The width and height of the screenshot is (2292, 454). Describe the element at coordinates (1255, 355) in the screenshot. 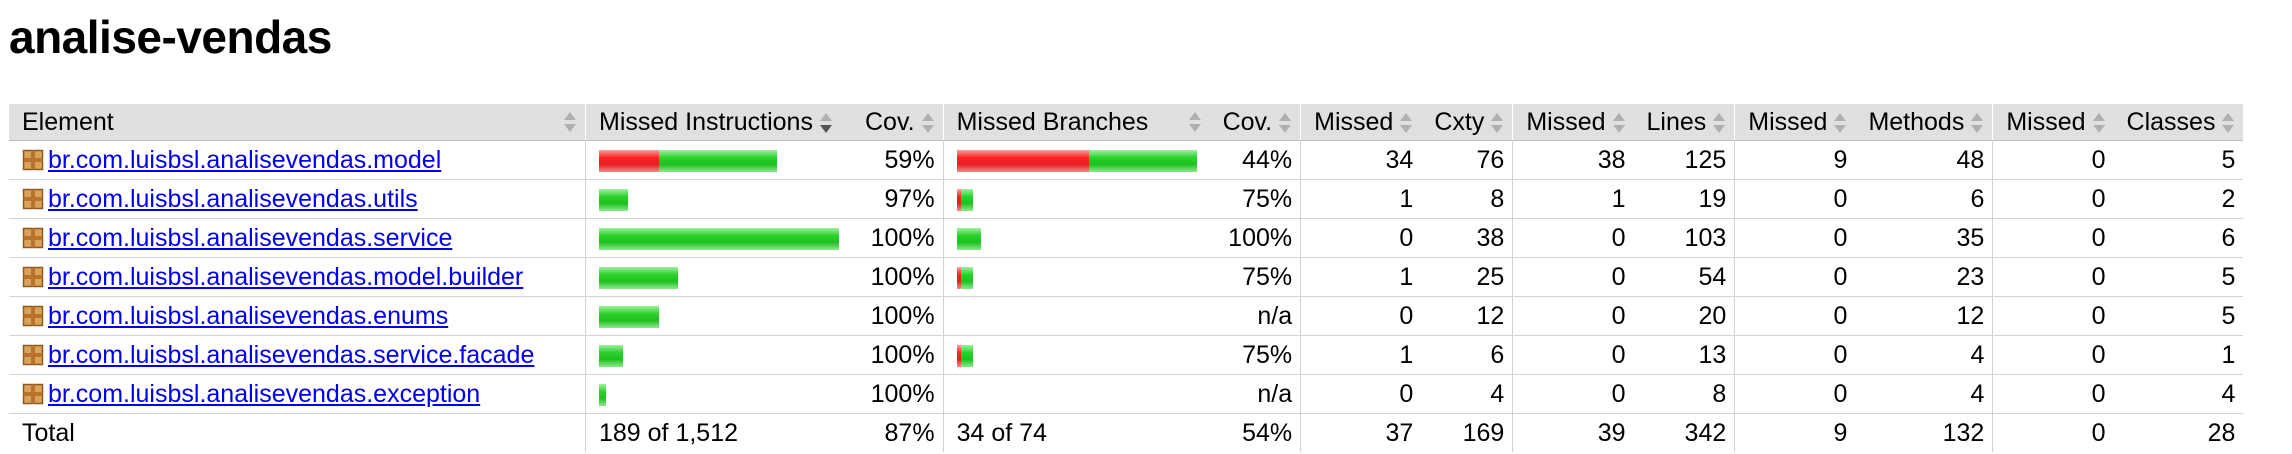

I see `branch-cov-cell: 75%` at that location.